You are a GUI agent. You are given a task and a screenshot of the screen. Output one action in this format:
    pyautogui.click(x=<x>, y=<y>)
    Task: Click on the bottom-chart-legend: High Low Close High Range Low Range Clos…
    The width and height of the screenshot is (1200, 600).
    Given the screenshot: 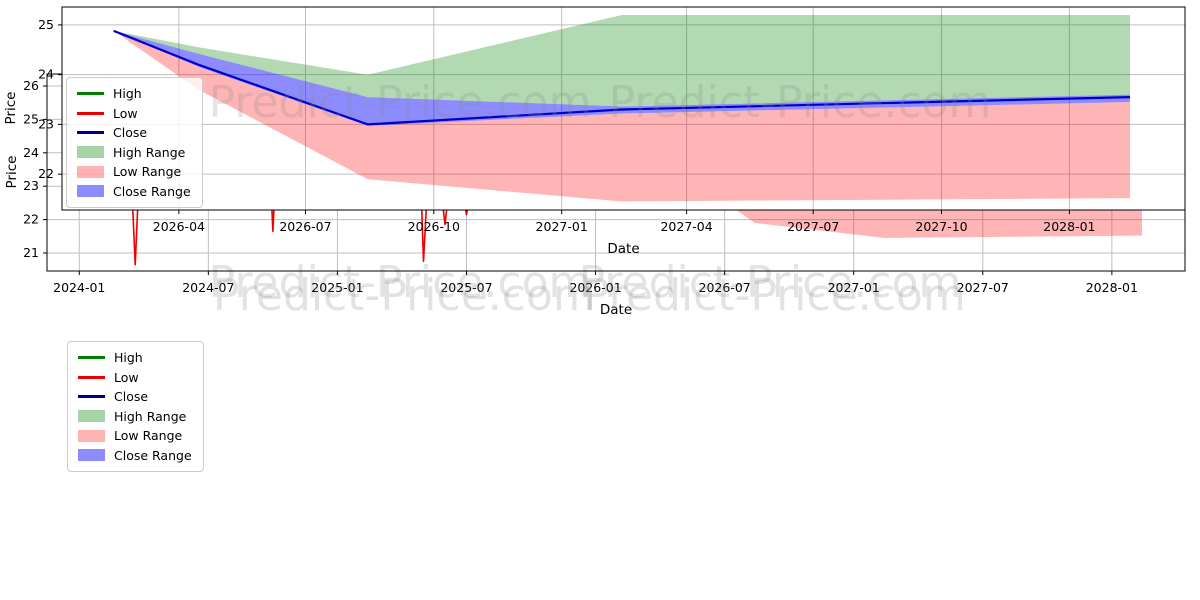 What is the action you would take?
    pyautogui.click(x=135, y=406)
    